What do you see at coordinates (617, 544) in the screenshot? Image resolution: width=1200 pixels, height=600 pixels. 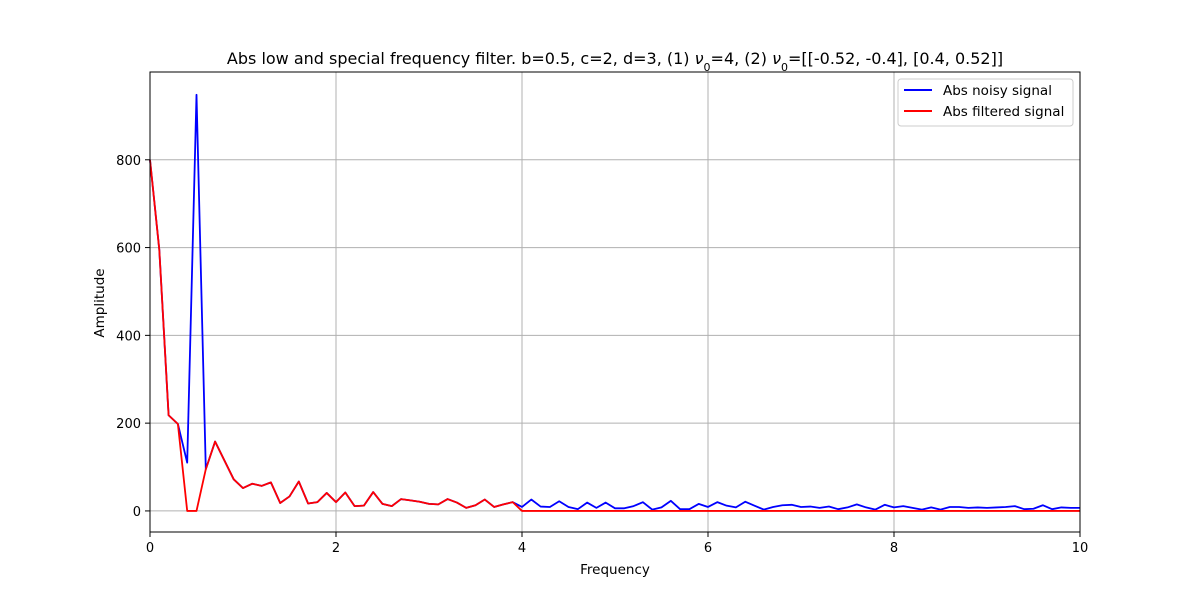 I see `x-axis-ticks: 0 2 4 6 8 10` at bounding box center [617, 544].